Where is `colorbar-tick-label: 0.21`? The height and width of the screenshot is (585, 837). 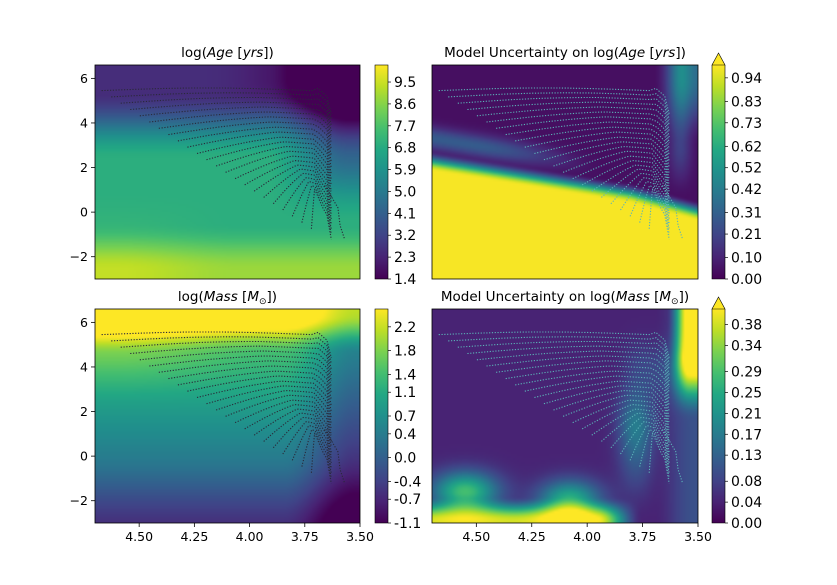
colorbar-tick-label: 0.21 is located at coordinates (746, 235).